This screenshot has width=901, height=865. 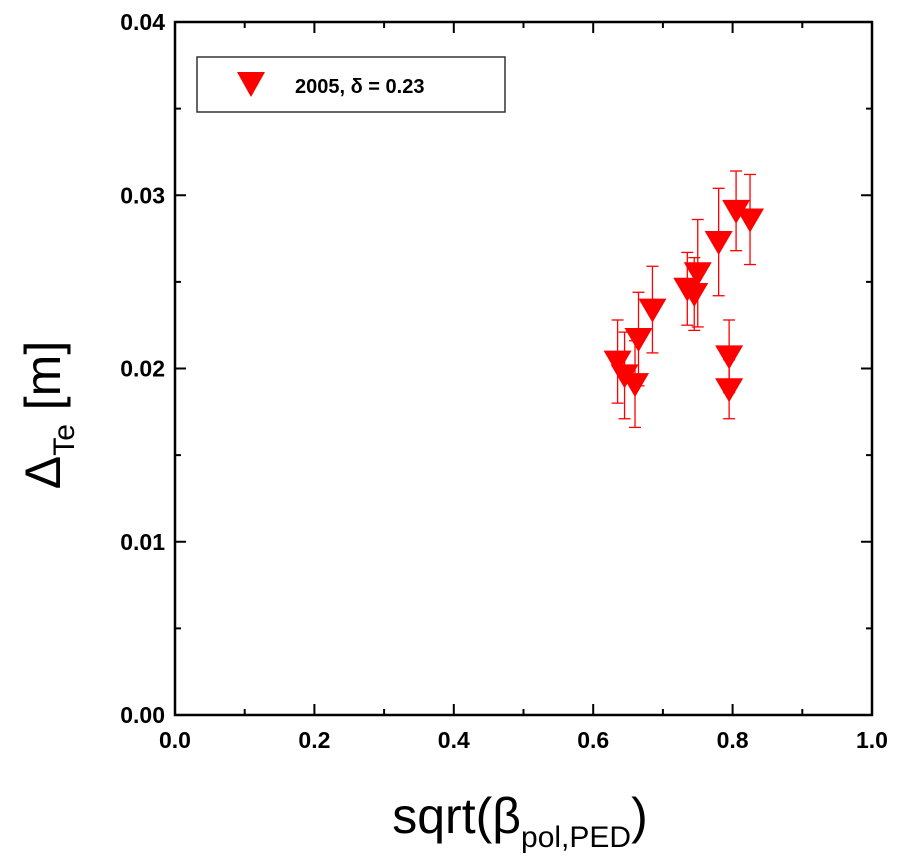 I want to click on y-axis-title-sub: Te, so click(x=64, y=440).